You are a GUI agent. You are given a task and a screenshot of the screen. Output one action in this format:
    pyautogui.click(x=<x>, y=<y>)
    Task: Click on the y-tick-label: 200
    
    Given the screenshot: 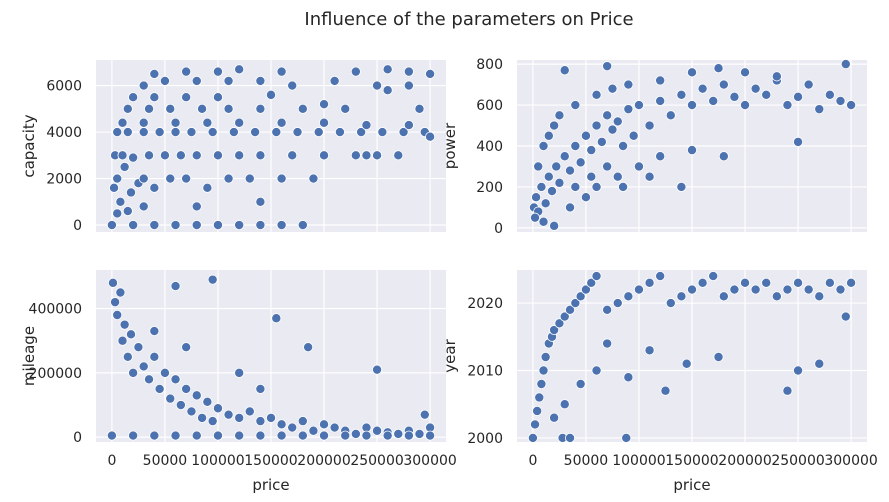 What is the action you would take?
    pyautogui.click(x=489, y=188)
    